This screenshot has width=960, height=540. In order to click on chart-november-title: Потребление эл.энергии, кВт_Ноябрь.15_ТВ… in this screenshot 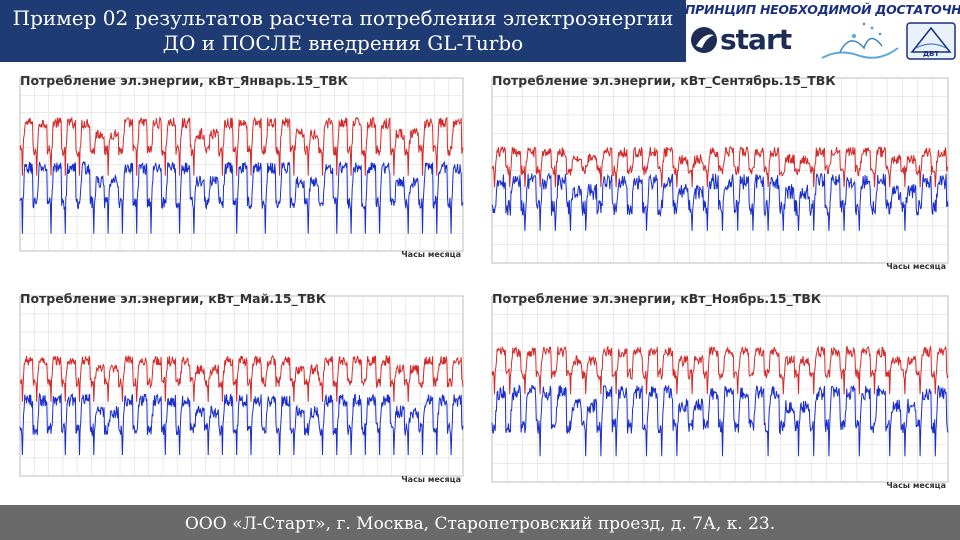, I will do `click(657, 298)`.